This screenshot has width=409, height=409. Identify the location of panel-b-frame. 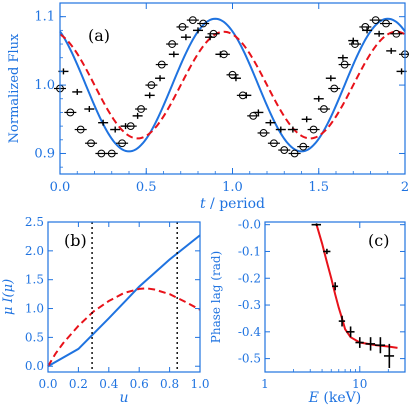
(124, 297).